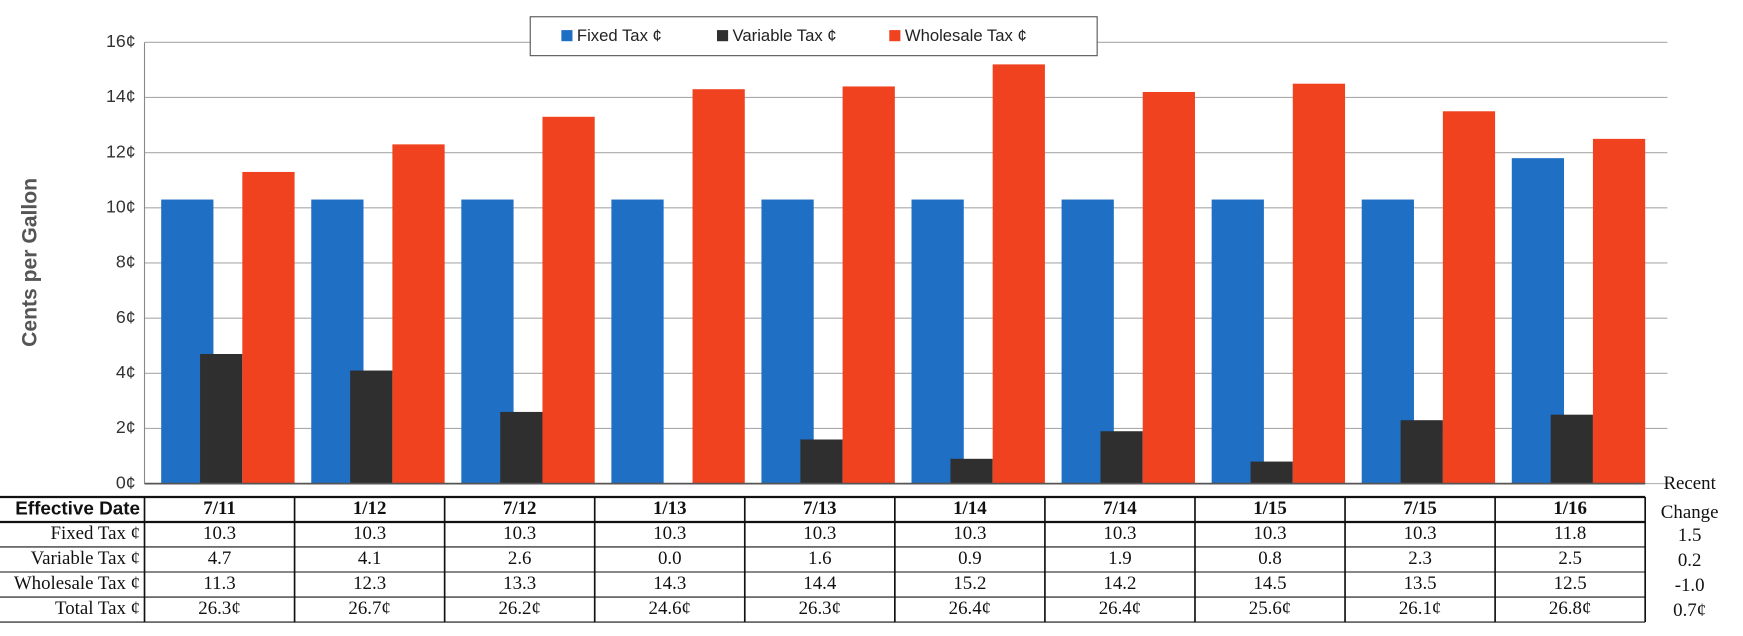 This screenshot has height=636, width=1743. What do you see at coordinates (670, 508) in the screenshot?
I see `x-tick-label: 1/13` at bounding box center [670, 508].